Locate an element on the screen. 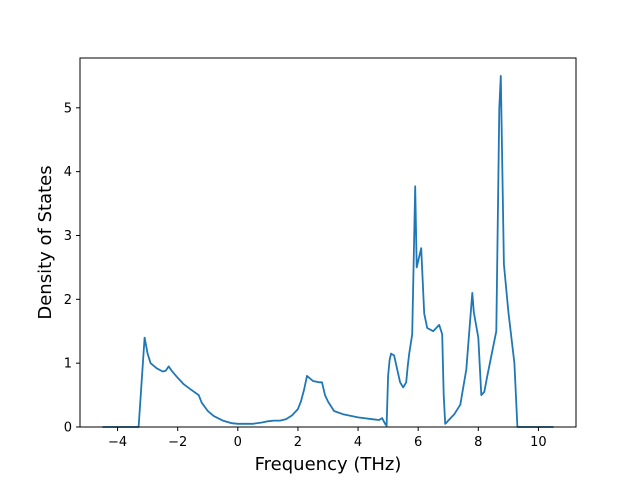 This screenshot has width=640, height=480. y-tick-label: 3 is located at coordinates (68, 236).